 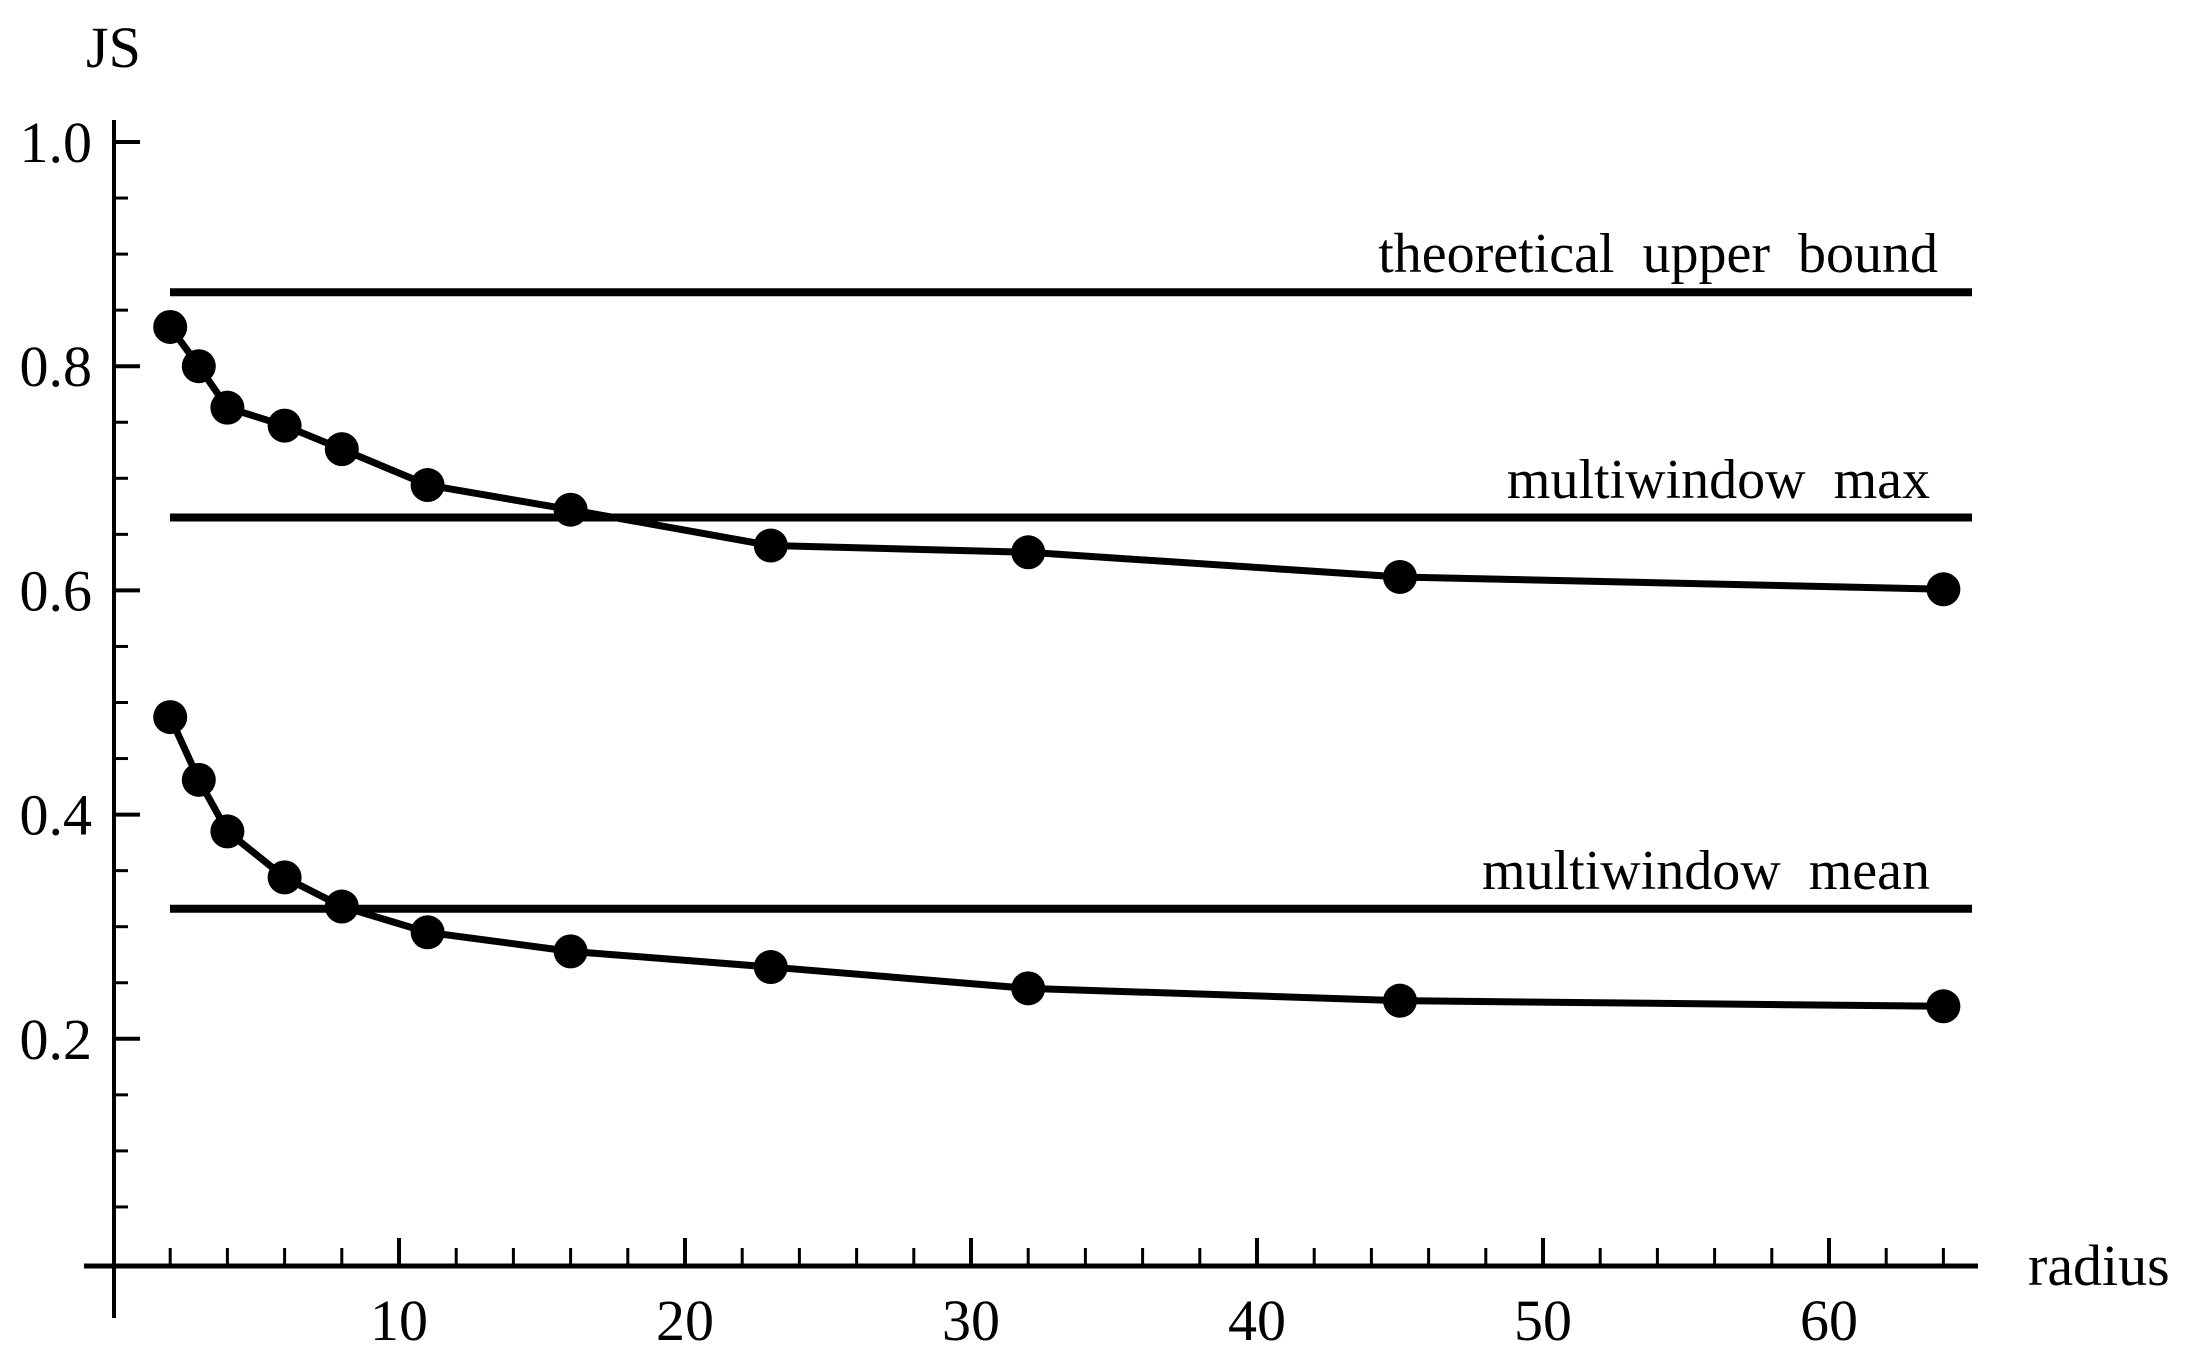 I want to click on x-tick-label: 20, so click(x=685, y=1320).